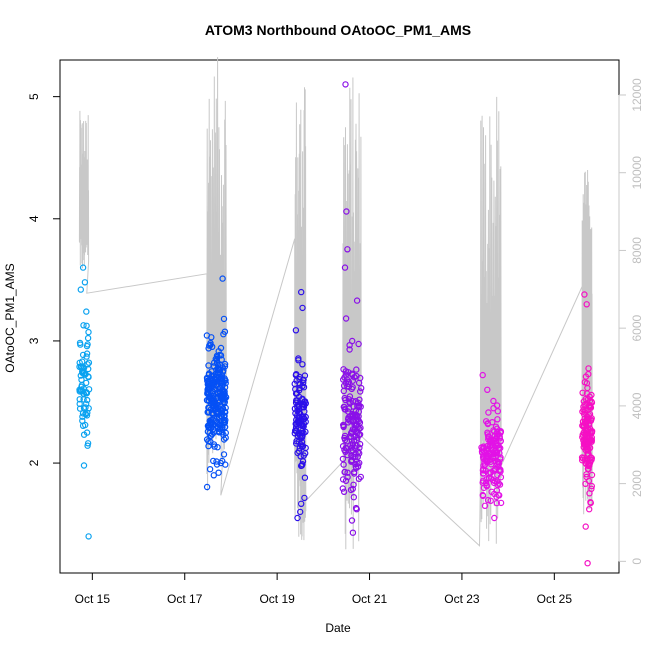 The image size is (650, 650). I want to click on x-tick-label: Oct 17, so click(185, 599).